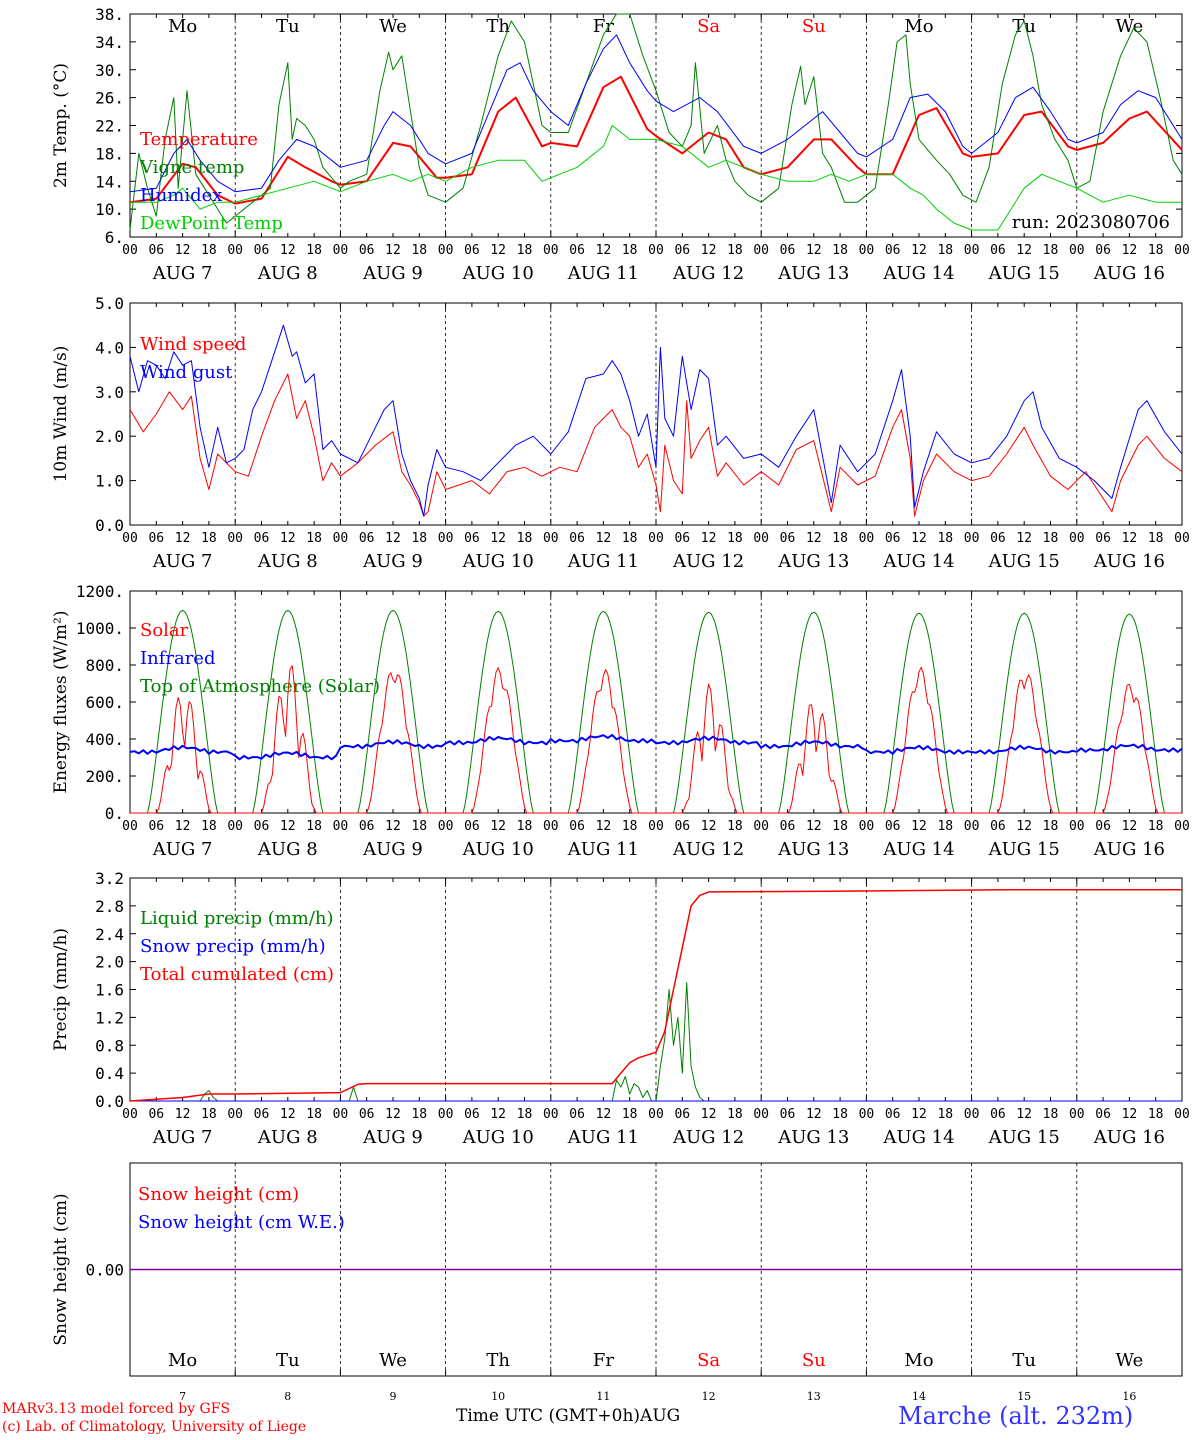 The width and height of the screenshot is (1194, 1440). I want to click on temp-ytick-label: 34., so click(109, 42).